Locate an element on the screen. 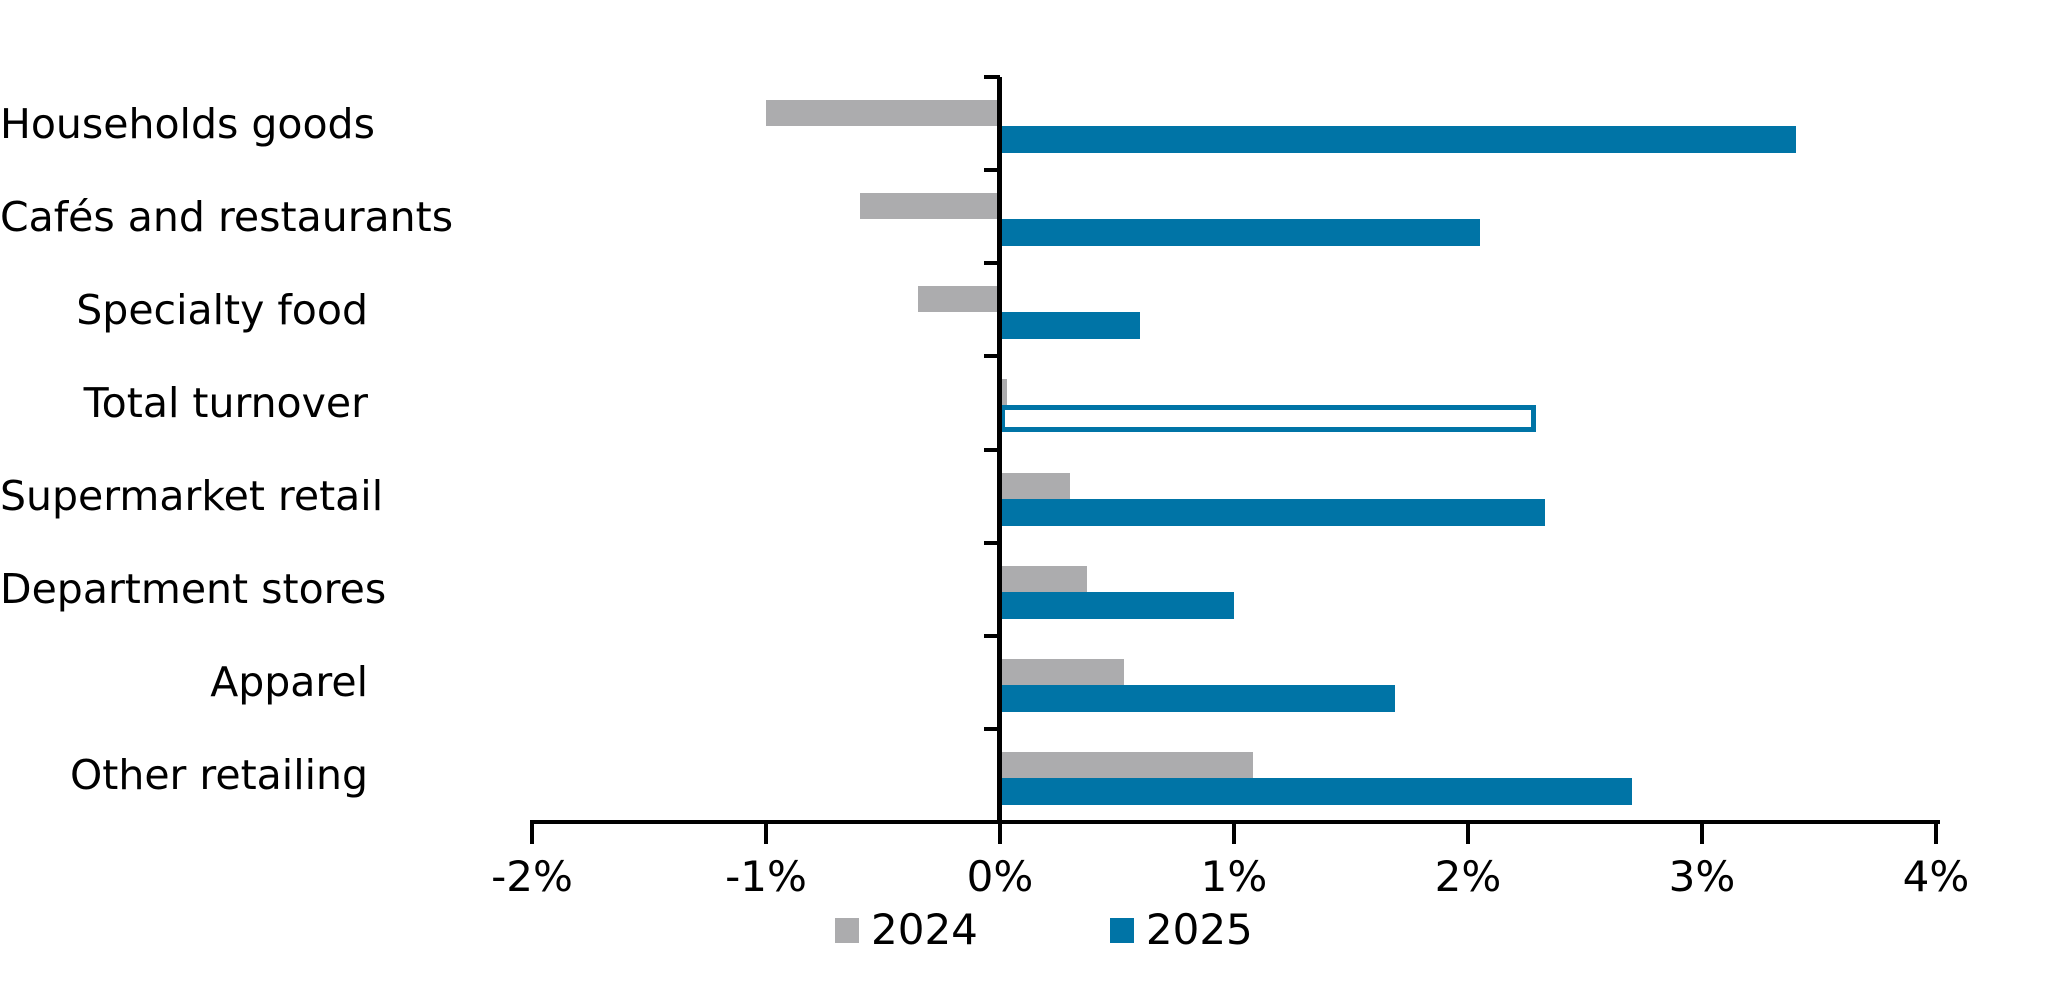  category-label: Specialty food is located at coordinates (222, 309).